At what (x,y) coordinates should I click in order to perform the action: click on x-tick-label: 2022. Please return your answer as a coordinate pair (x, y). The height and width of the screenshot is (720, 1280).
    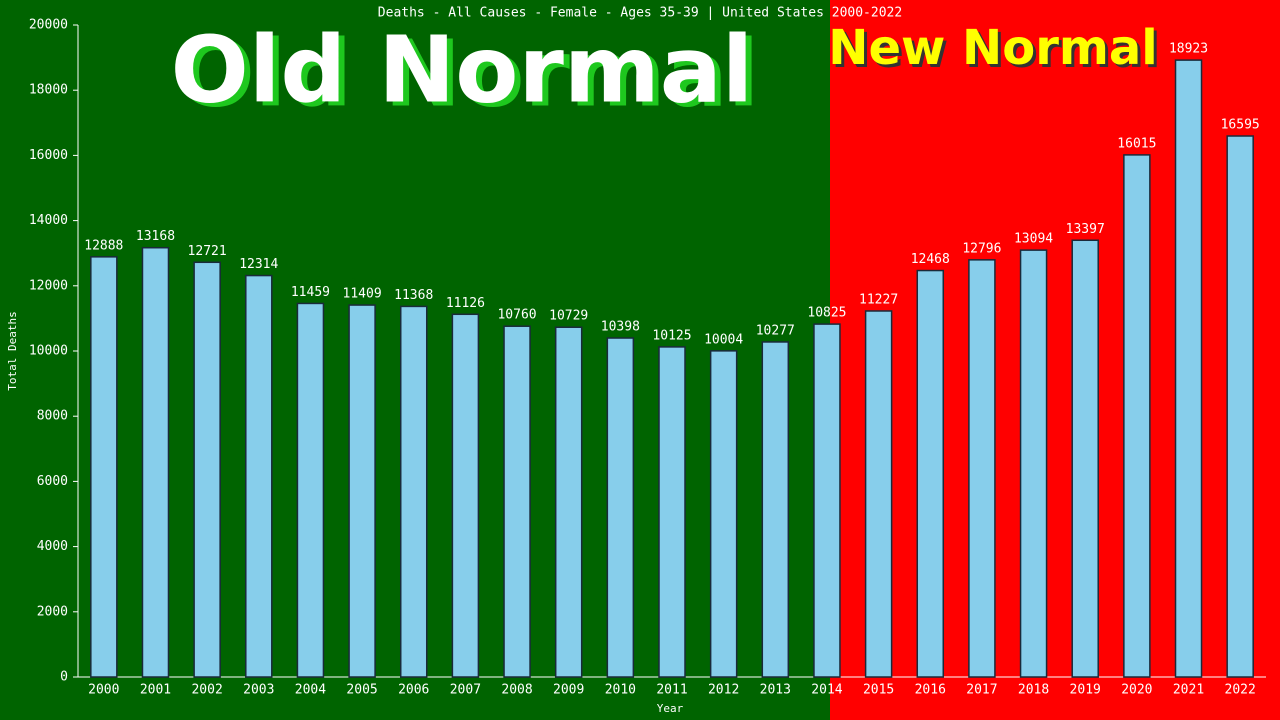
    Looking at the image, I should click on (1240, 690).